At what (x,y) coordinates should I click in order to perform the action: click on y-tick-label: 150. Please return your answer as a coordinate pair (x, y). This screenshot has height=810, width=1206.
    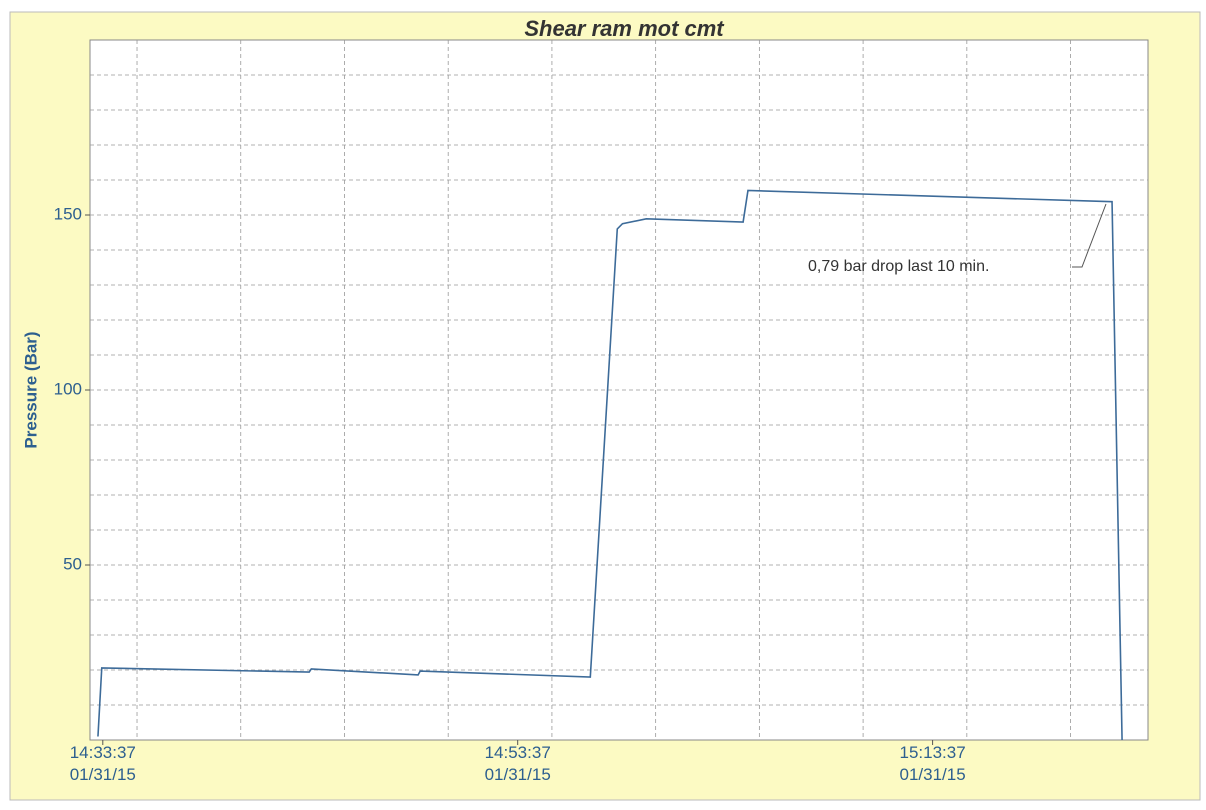
    Looking at the image, I should click on (68, 213).